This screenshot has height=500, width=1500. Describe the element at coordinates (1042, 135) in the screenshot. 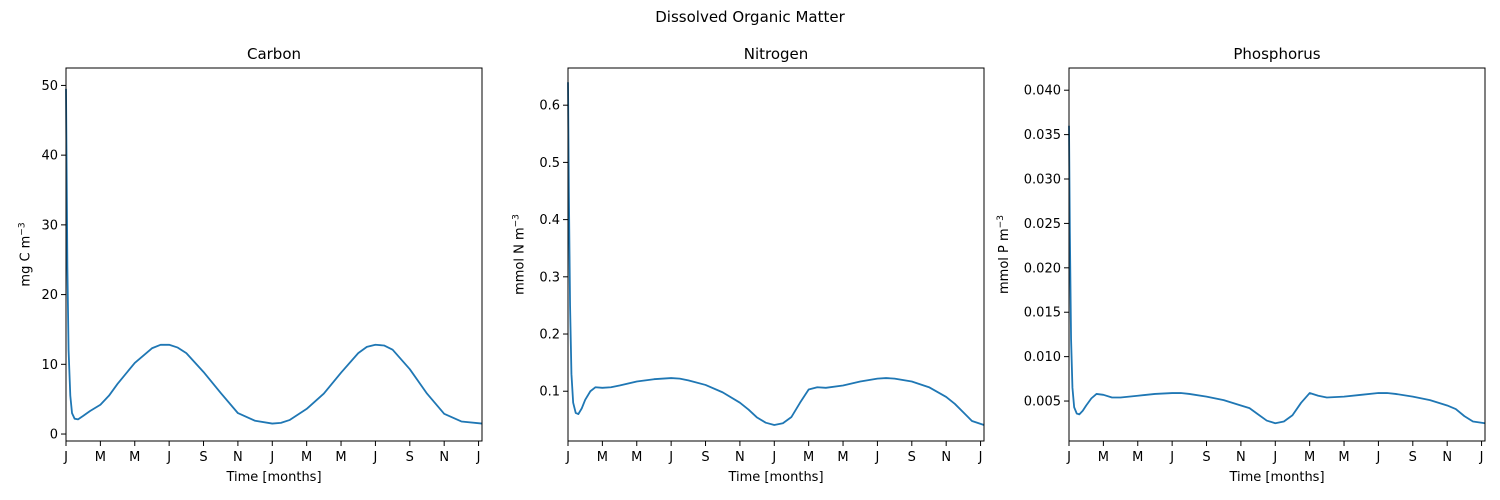

I see `y-tick-label: 0.035` at that location.